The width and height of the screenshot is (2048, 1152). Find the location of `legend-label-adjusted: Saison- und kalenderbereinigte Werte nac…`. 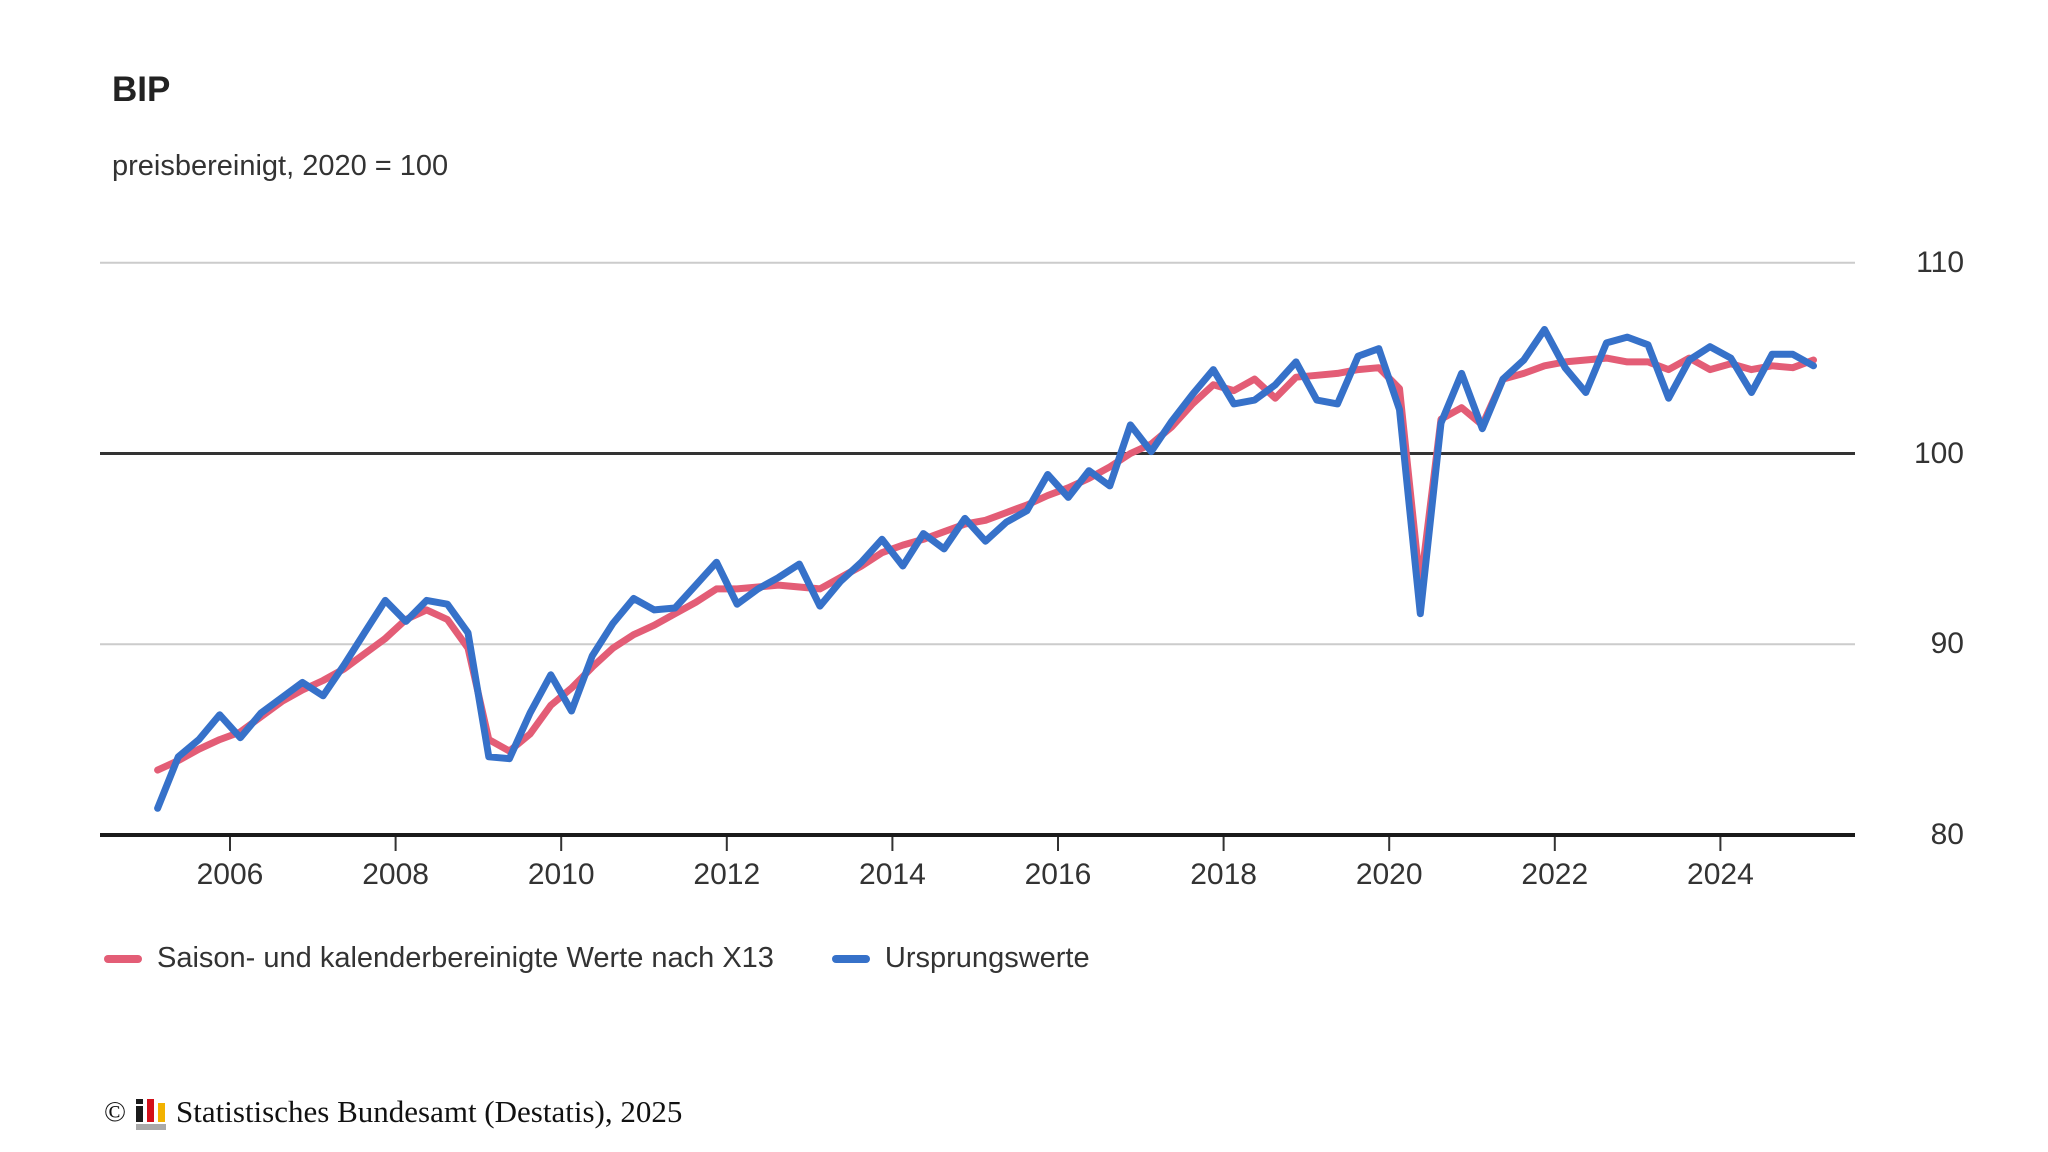

legend-label-adjusted: Saison- und kalenderbereinigte Werte nac… is located at coordinates (465, 958).